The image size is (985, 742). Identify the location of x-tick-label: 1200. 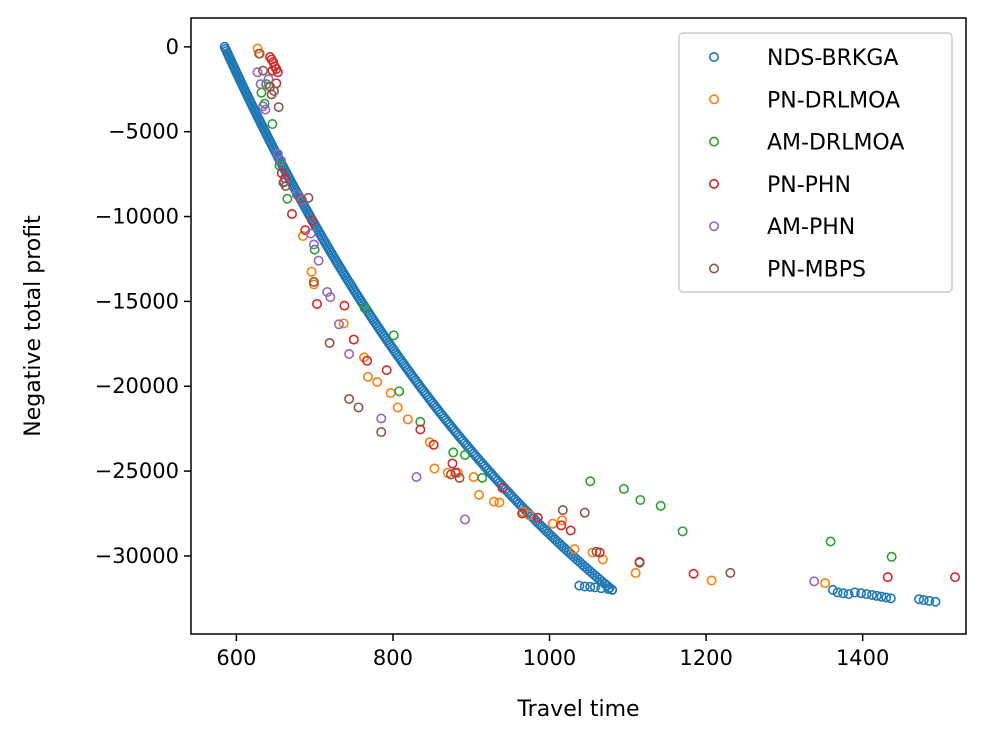
(705, 658).